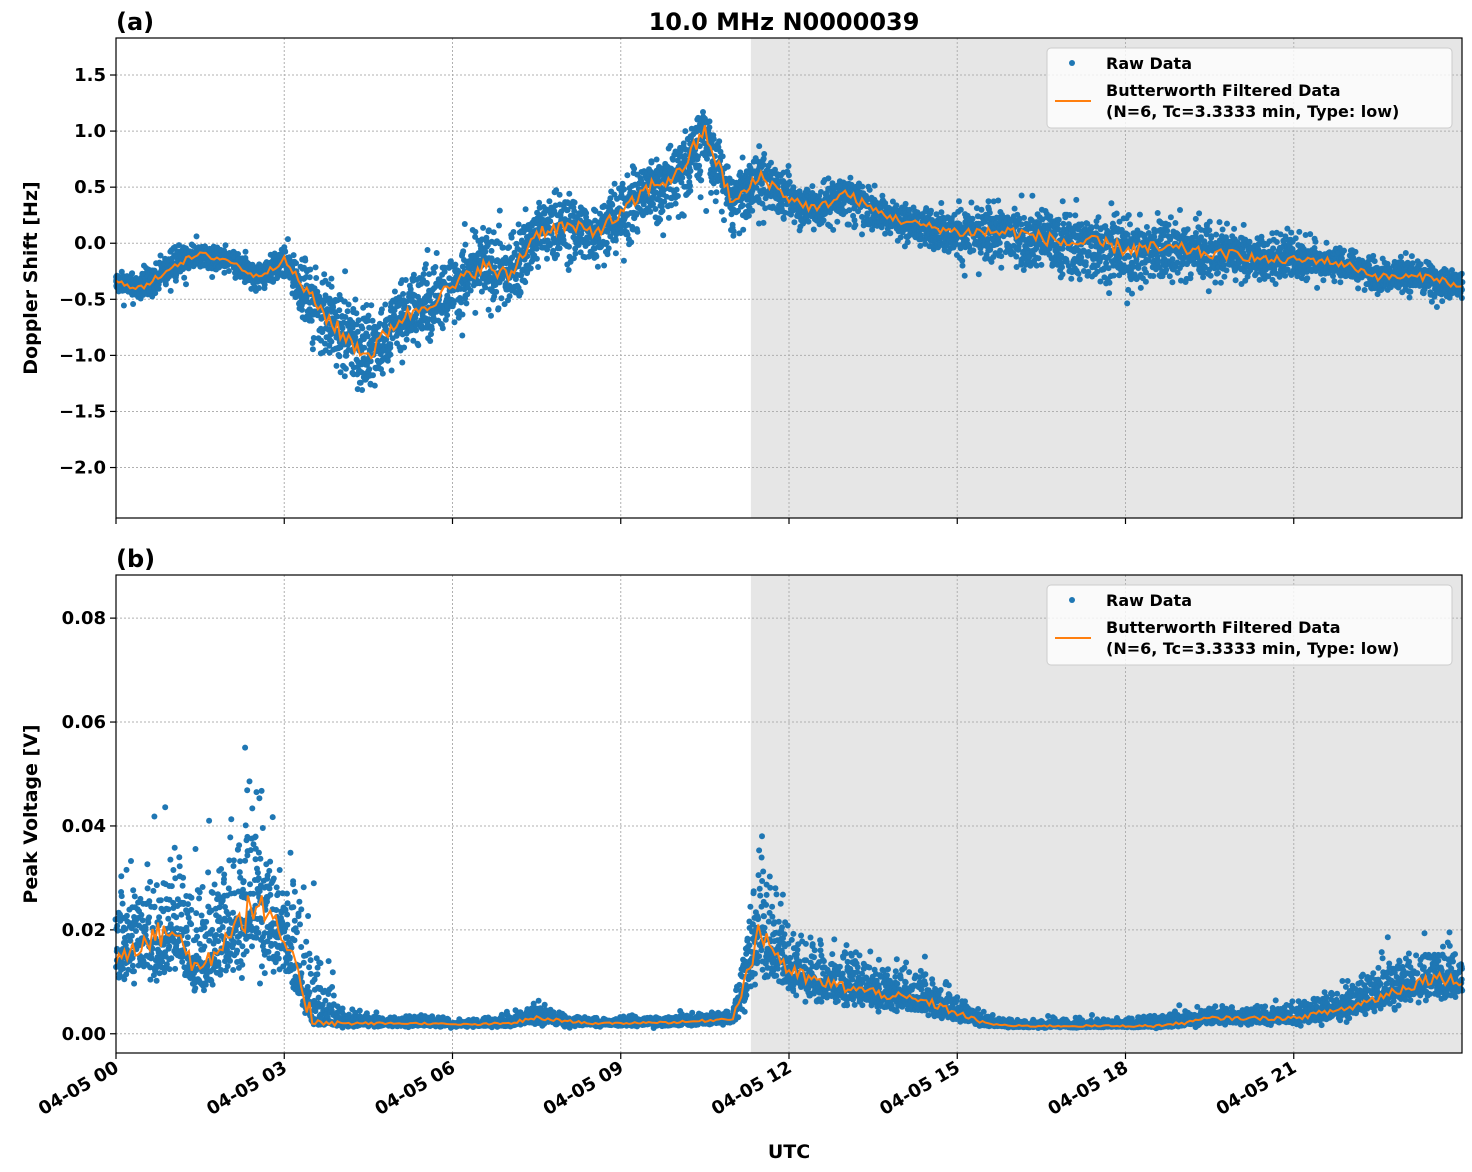 The height and width of the screenshot is (1172, 1472). I want to click on y-tick-label: −2.0, so click(82, 468).